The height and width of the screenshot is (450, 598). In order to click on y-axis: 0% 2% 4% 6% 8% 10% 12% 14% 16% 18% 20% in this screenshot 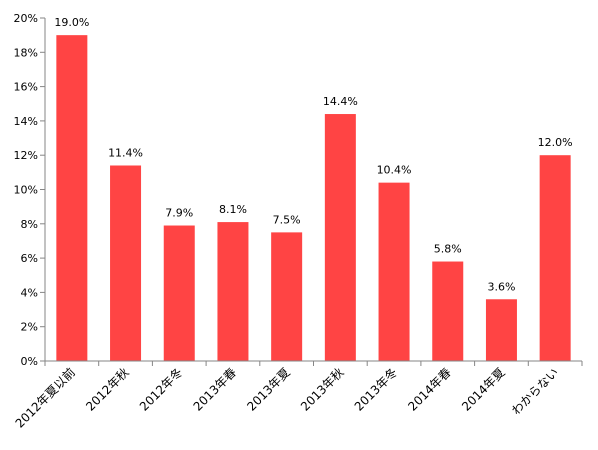, I will do `click(30, 190)`.